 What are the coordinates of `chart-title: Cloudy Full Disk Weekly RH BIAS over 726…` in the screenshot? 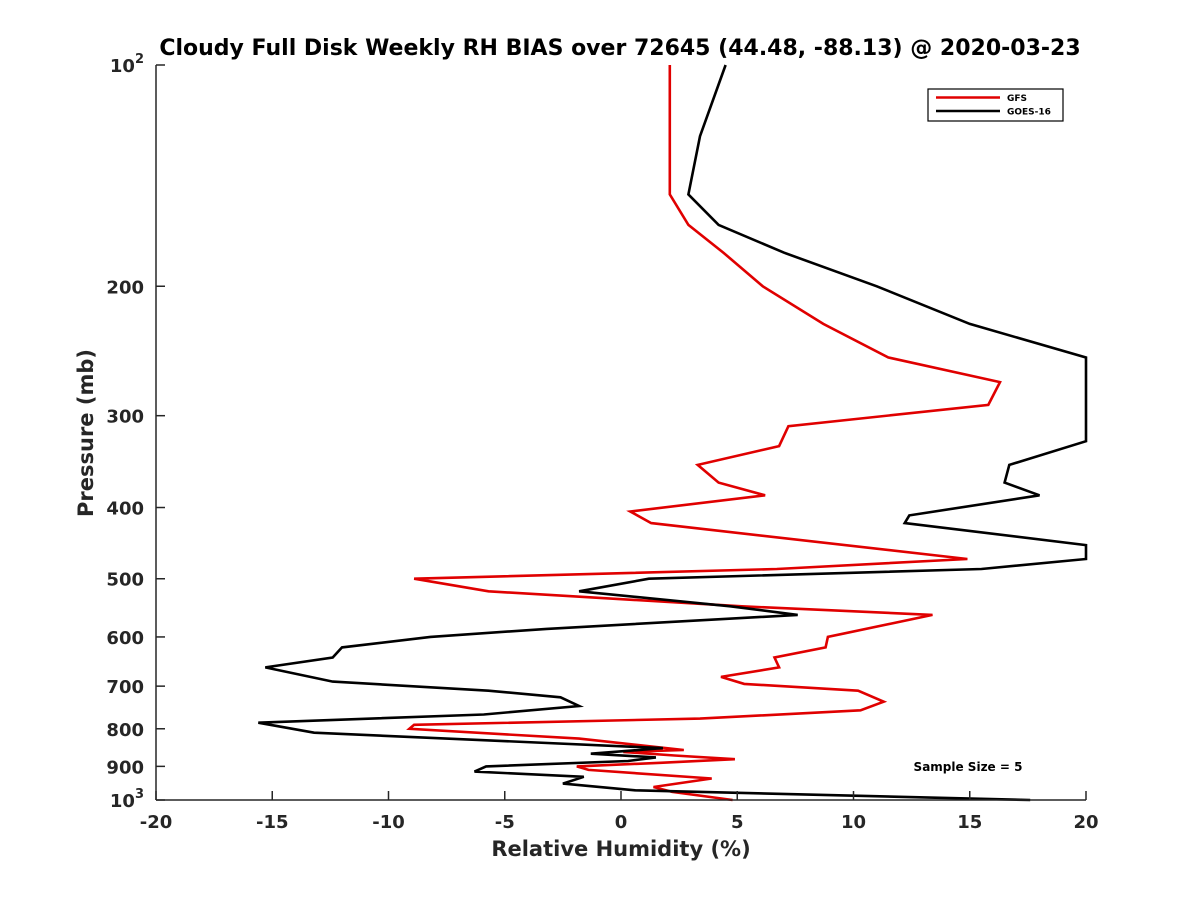 It's located at (619, 48).